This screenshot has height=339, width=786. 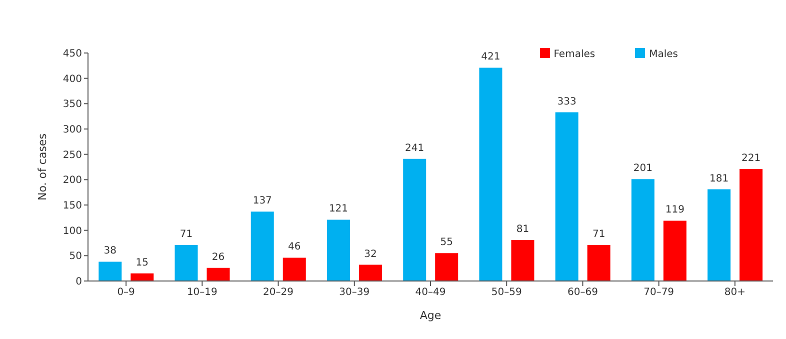 I want to click on y-tick-label: 300, so click(x=72, y=130).